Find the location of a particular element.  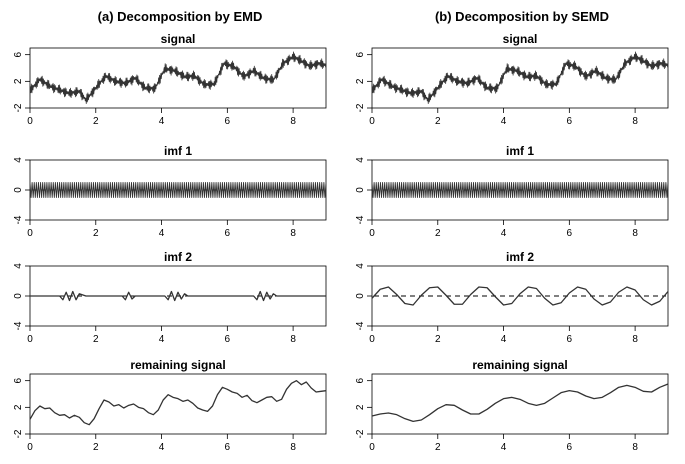

panel-6: imf 20 2 4 6 8-404 is located at coordinates (512, 297).